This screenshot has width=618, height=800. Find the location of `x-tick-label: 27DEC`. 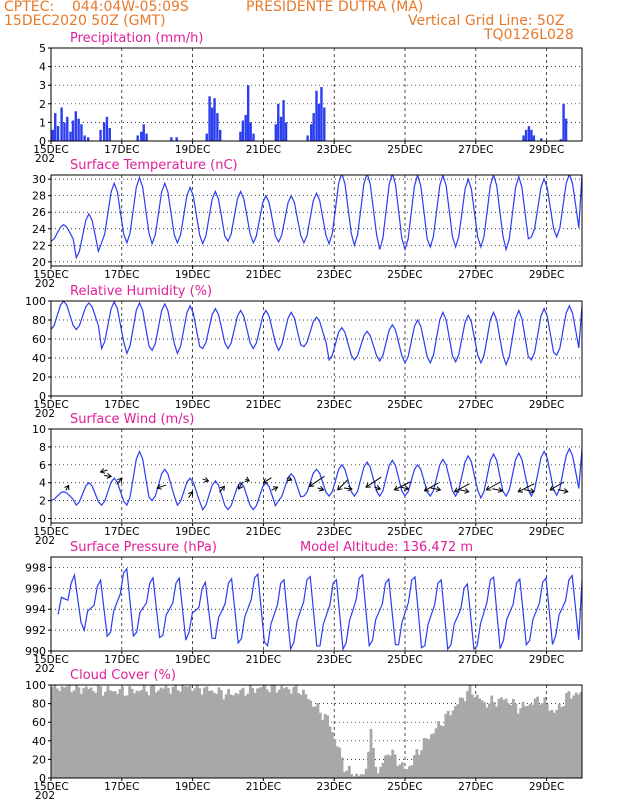

x-tick-label: 27DEC is located at coordinates (475, 532).